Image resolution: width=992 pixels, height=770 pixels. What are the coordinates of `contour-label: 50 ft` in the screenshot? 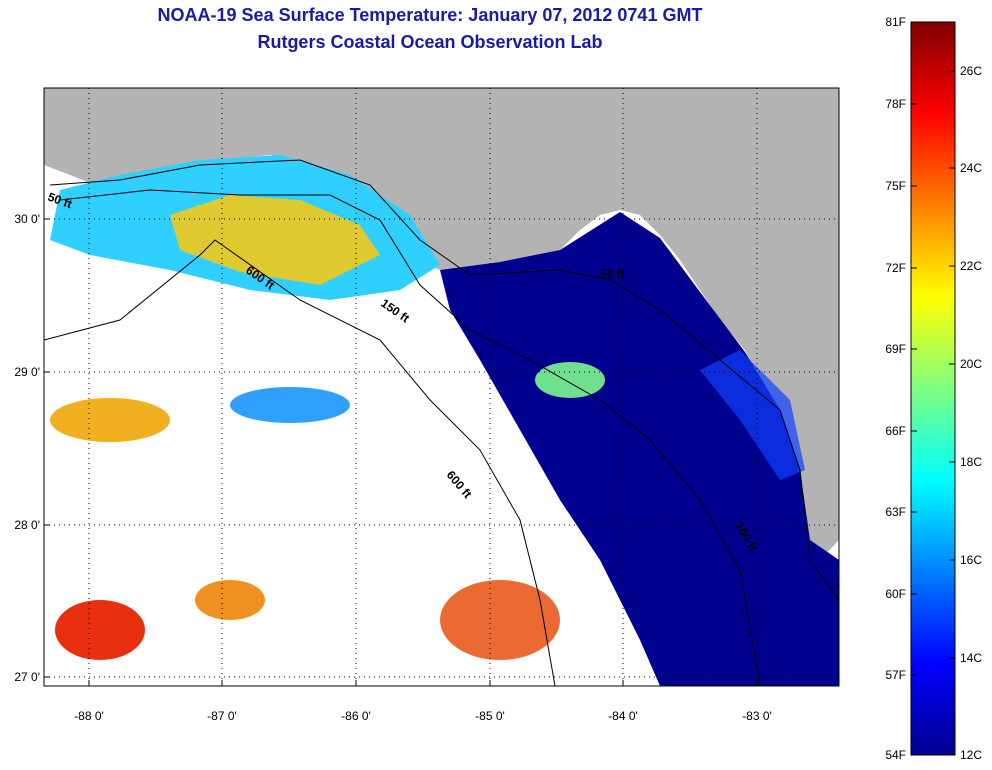 It's located at (612, 274).